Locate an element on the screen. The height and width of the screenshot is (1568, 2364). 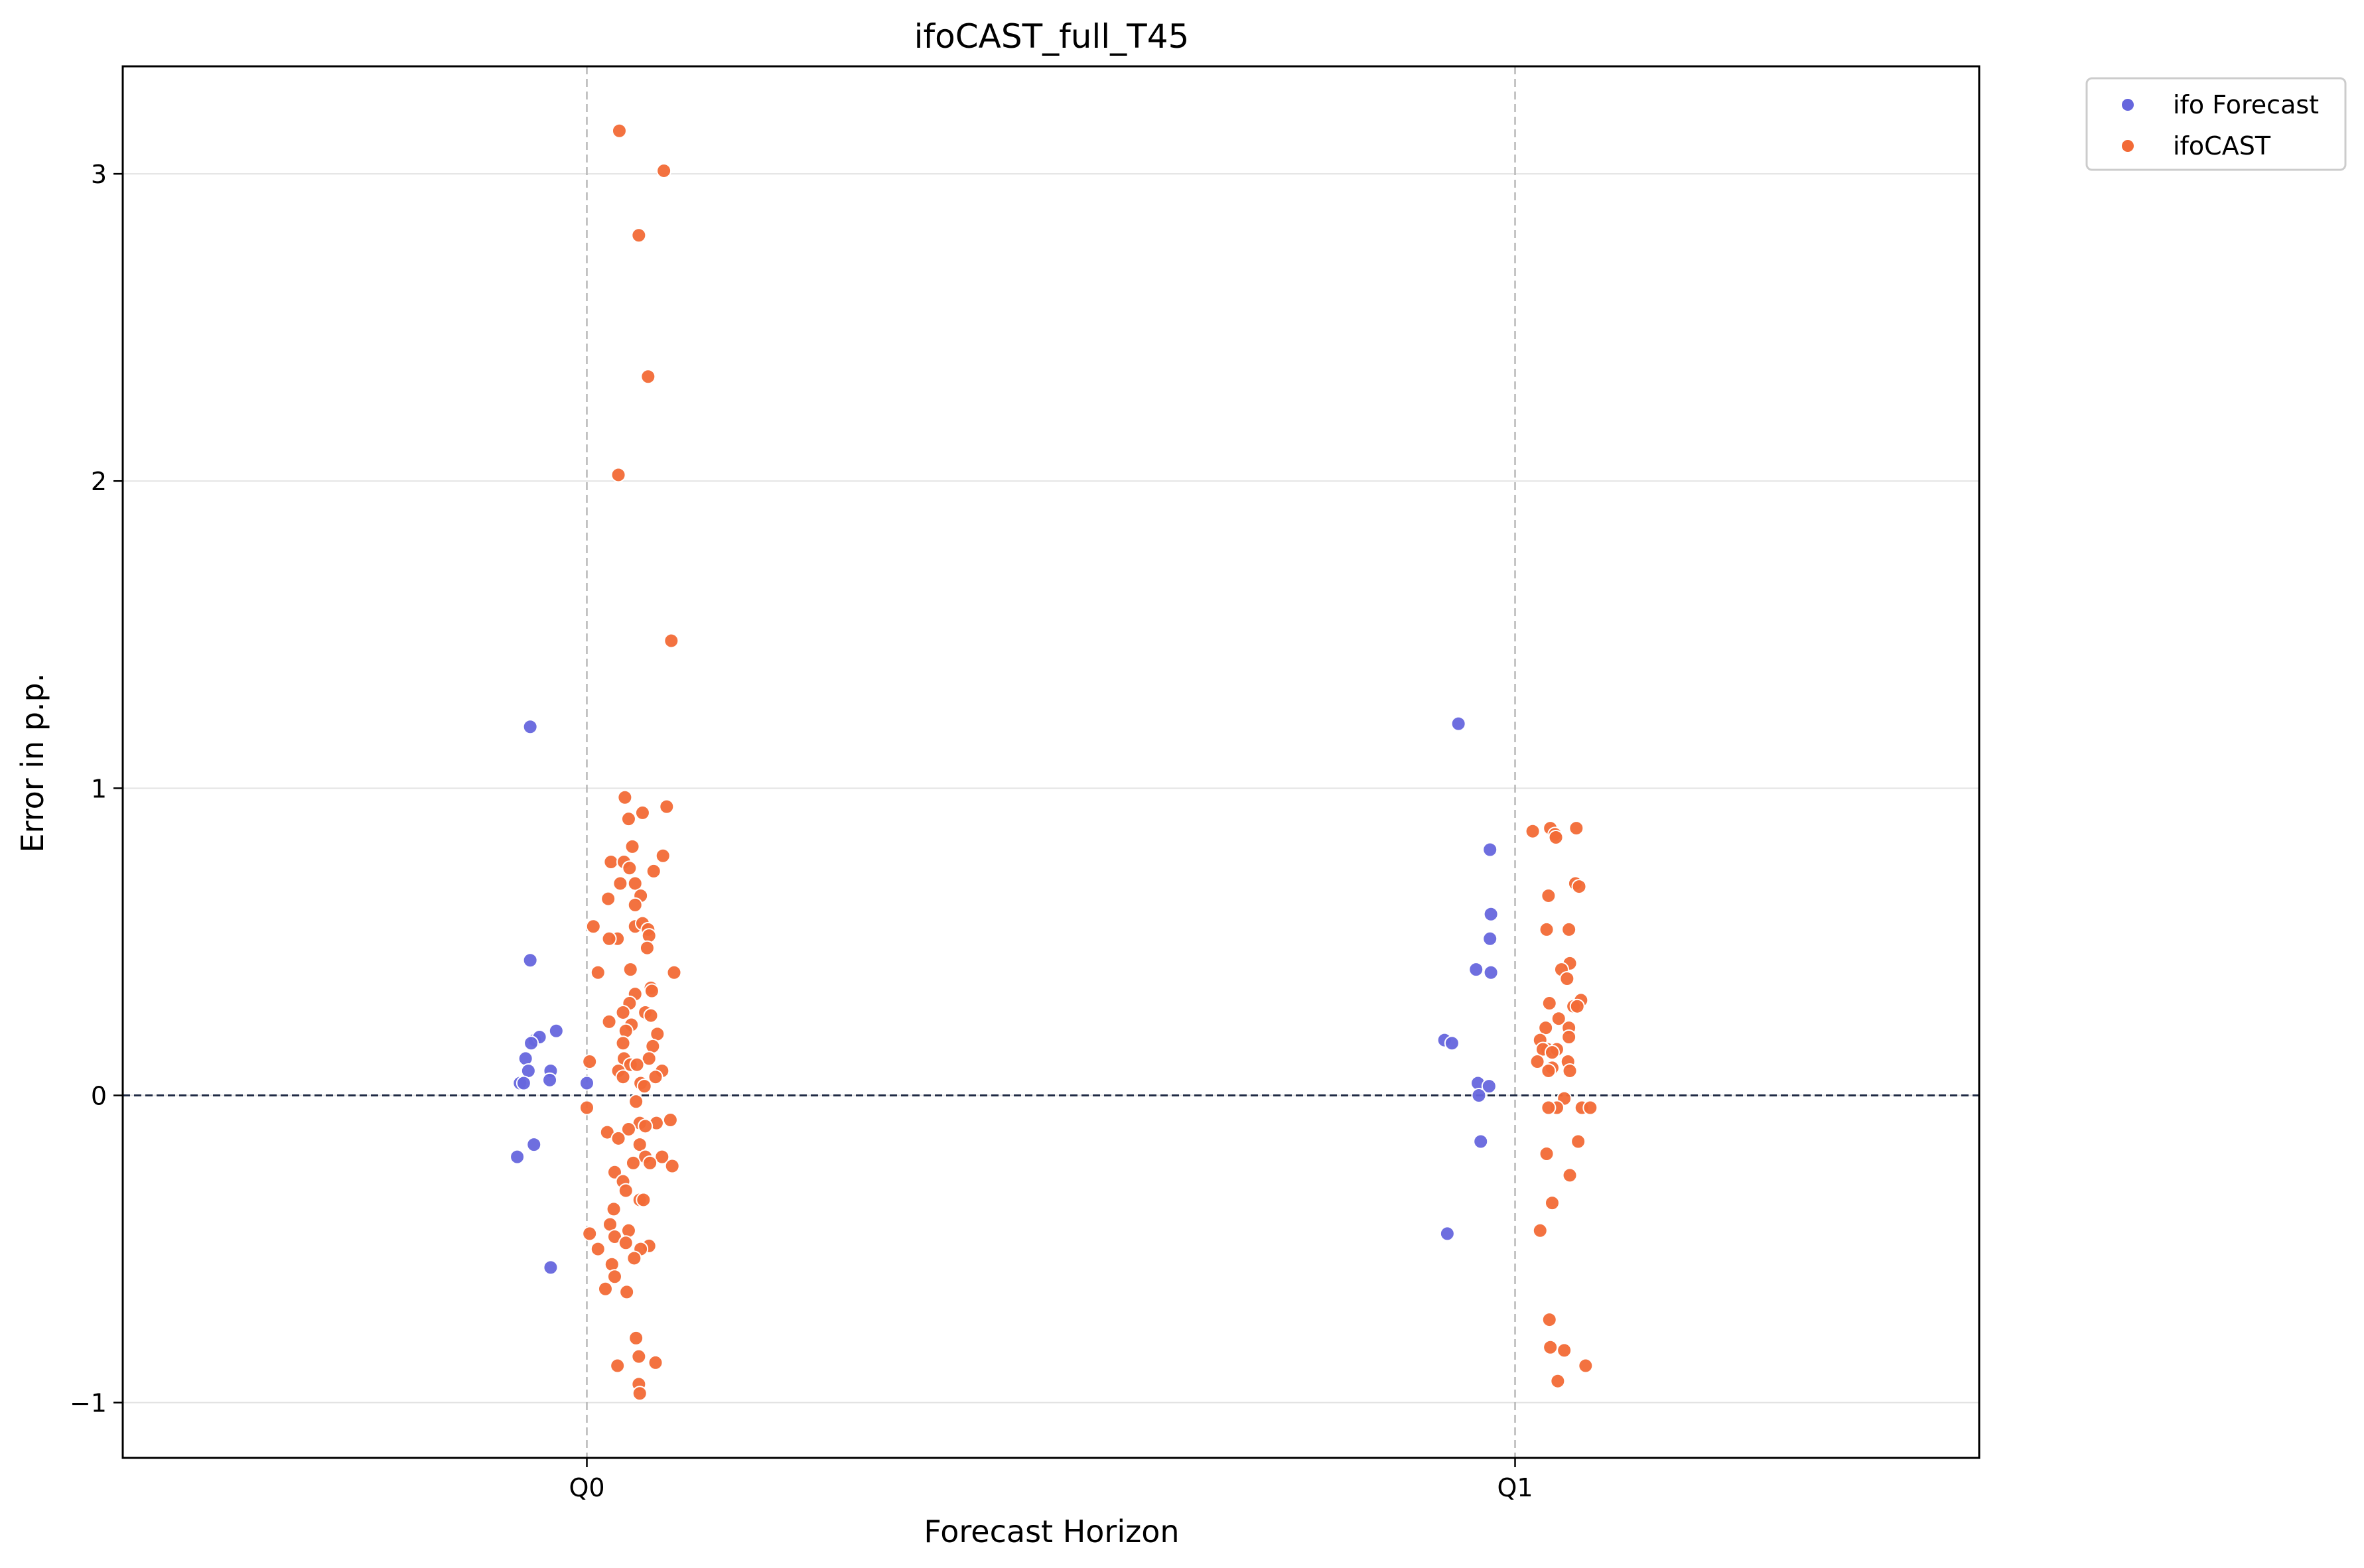
x-axis-label: Forecast Horizon is located at coordinates (1051, 1531).